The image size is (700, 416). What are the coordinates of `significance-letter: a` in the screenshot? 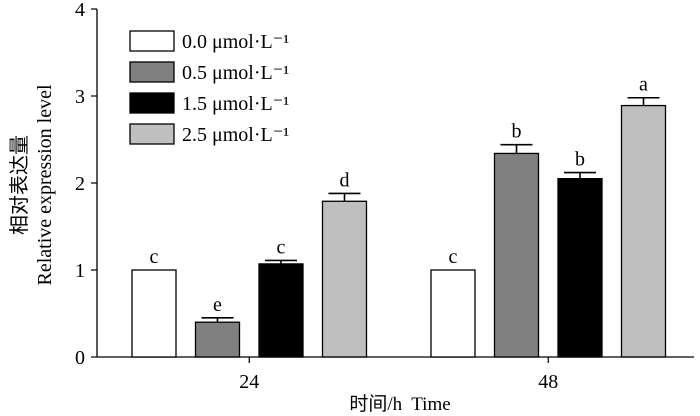 It's located at (643, 85).